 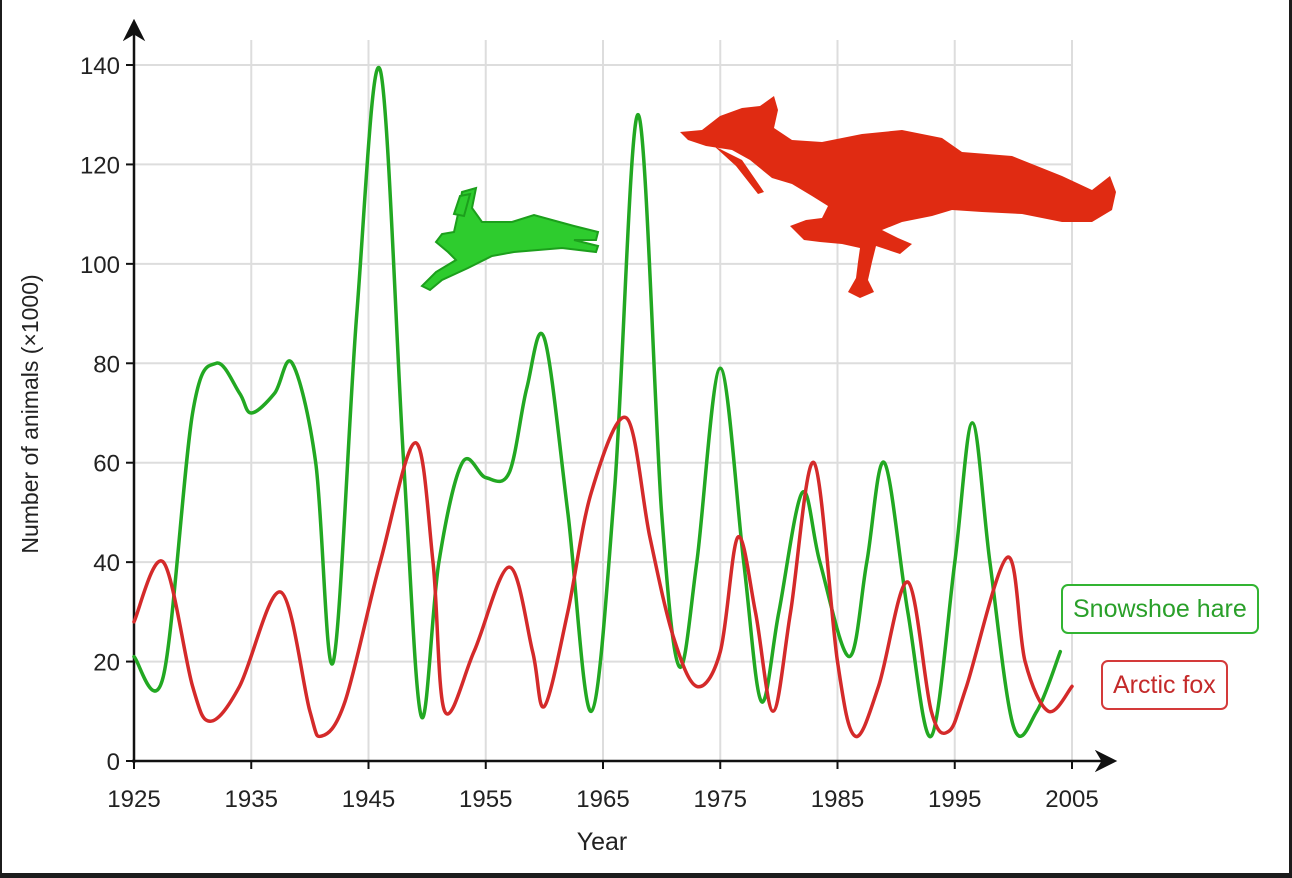 I want to click on x-tick-label-1925: 1925, so click(x=133, y=799).